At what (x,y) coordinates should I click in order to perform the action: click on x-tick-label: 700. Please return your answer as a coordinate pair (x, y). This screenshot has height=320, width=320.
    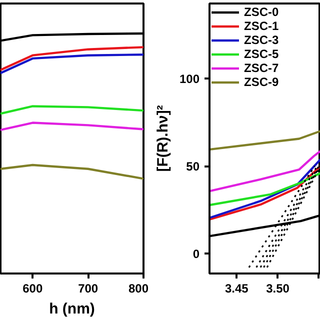
    Looking at the image, I should click on (88, 289).